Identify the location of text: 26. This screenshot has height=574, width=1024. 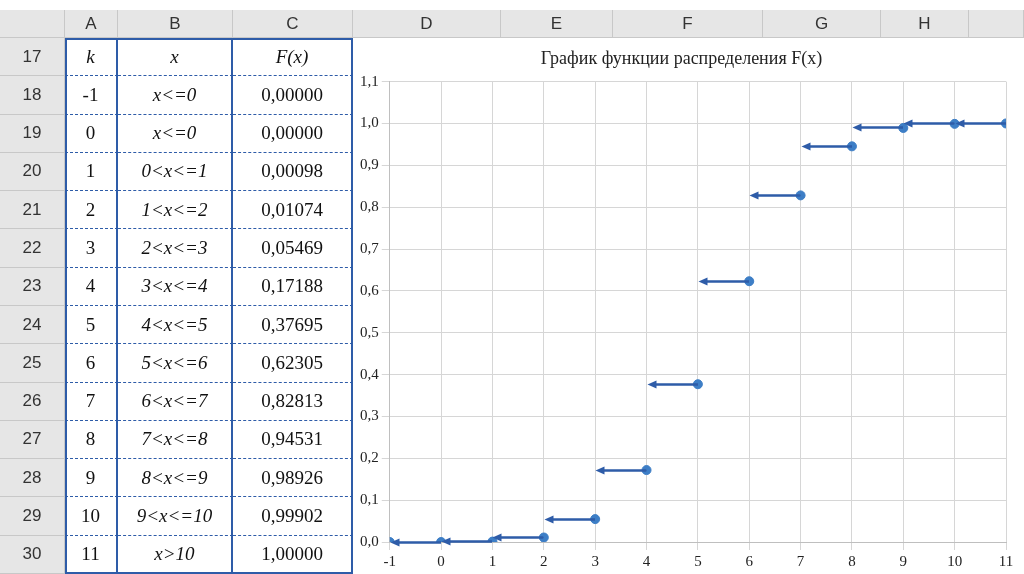
(32, 401).